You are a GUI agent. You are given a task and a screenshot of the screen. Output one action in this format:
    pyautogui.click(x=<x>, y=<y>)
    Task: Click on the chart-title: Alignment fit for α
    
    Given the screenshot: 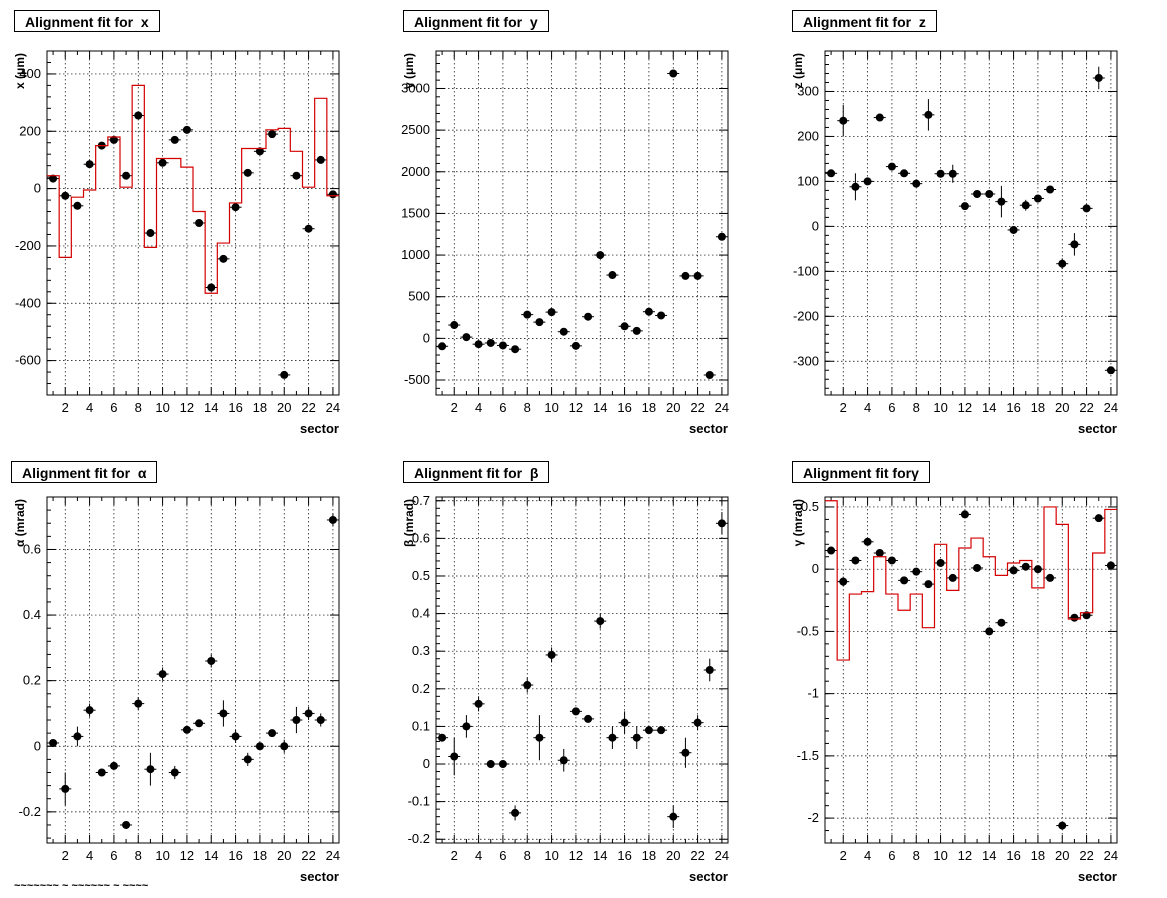 What is the action you would take?
    pyautogui.click(x=84, y=472)
    